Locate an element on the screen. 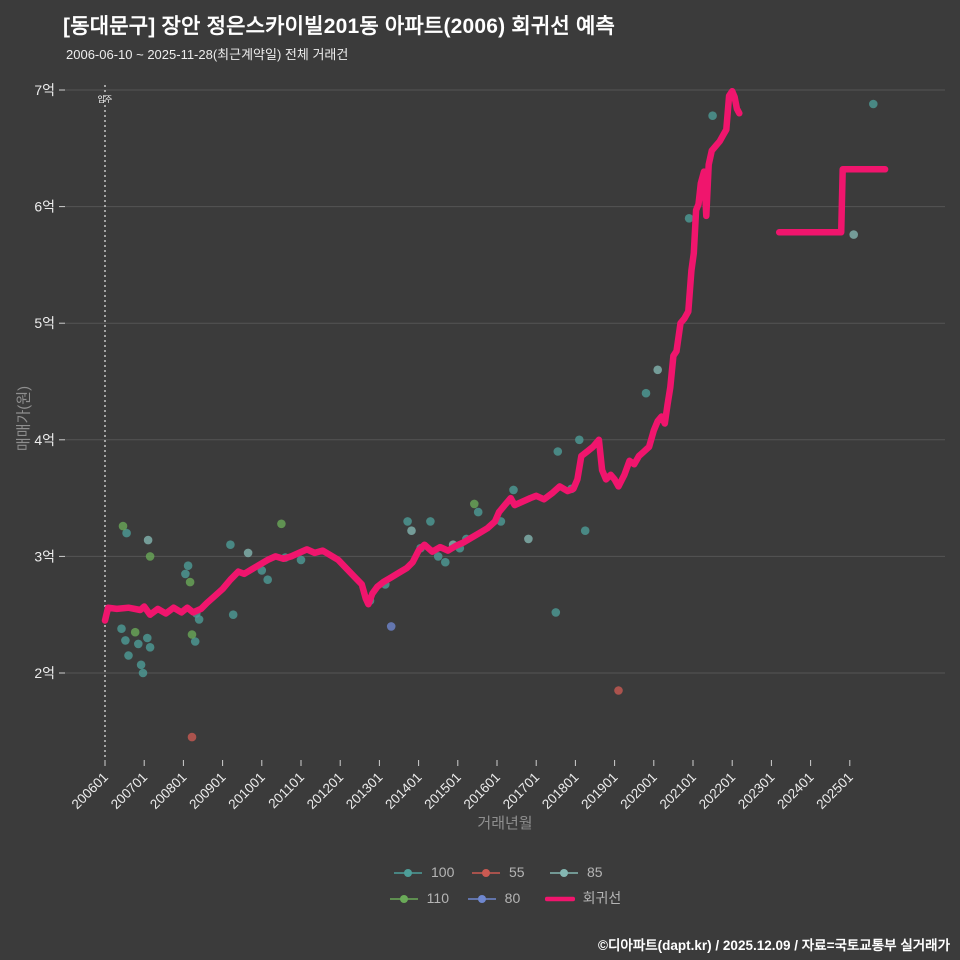 The image size is (960, 960). legend-marker-100-icon is located at coordinates (408, 872).